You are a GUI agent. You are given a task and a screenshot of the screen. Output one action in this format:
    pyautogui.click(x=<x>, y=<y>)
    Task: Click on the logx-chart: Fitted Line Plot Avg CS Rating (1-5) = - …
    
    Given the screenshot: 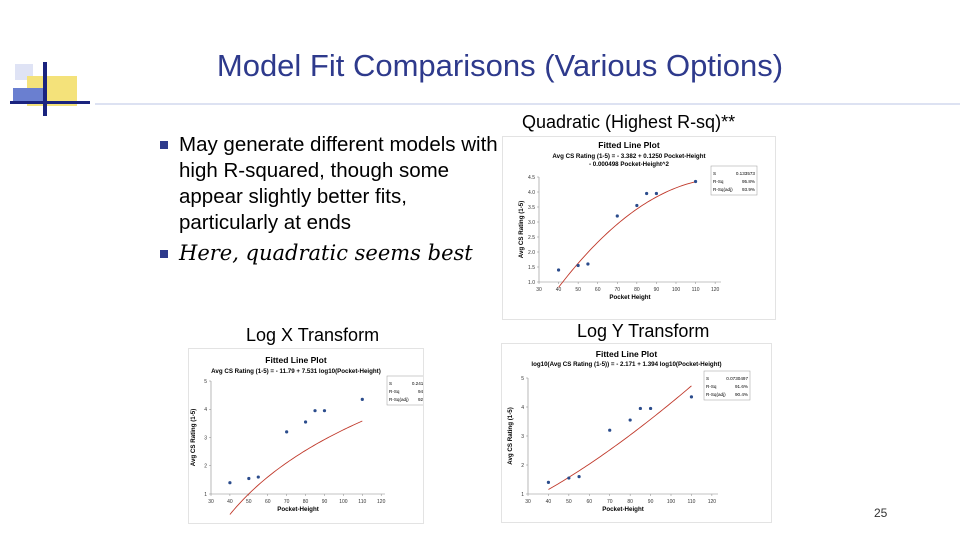 What is the action you would take?
    pyautogui.click(x=306, y=436)
    